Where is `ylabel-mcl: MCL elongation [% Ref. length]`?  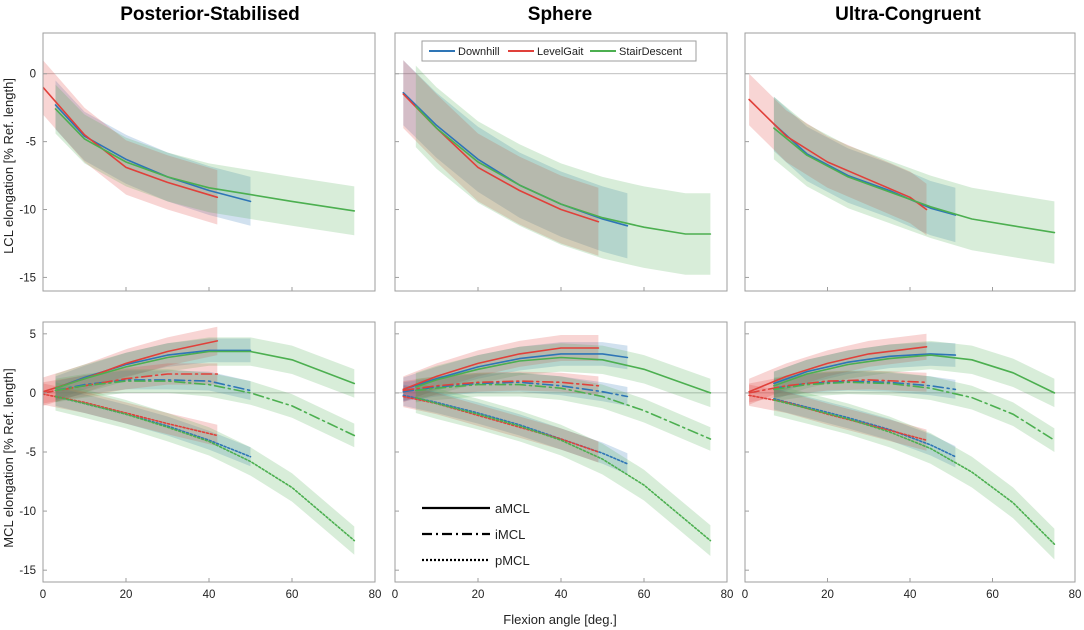
ylabel-mcl: MCL elongation [% Ref. length] is located at coordinates (8, 457).